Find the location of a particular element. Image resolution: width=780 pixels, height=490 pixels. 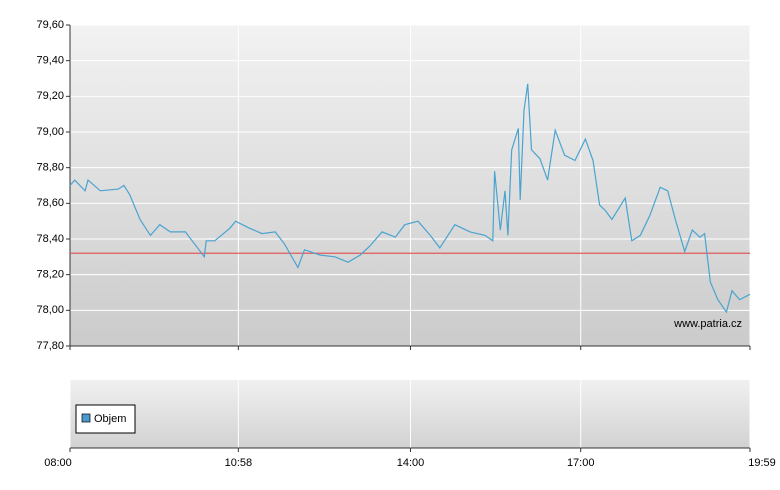

x-tick-label: 14:00 is located at coordinates (411, 463).